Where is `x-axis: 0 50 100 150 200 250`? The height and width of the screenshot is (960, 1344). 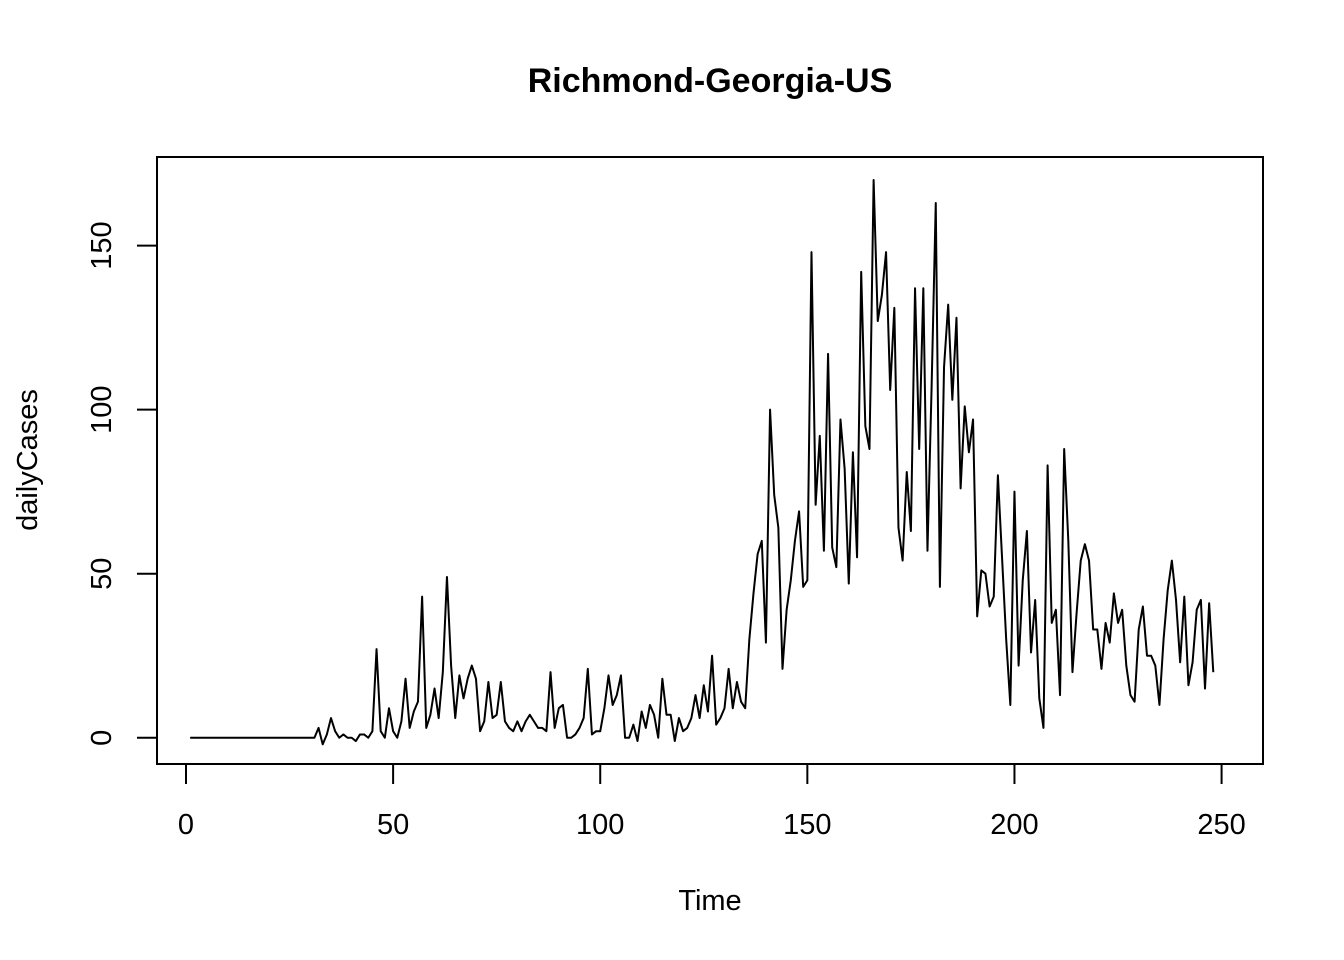 x-axis: 0 50 100 150 200 250 is located at coordinates (712, 802).